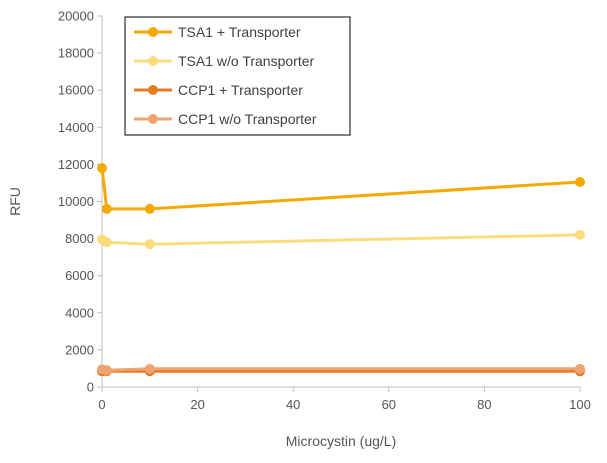  What do you see at coordinates (580, 404) in the screenshot?
I see `x-tick-label: 100` at bounding box center [580, 404].